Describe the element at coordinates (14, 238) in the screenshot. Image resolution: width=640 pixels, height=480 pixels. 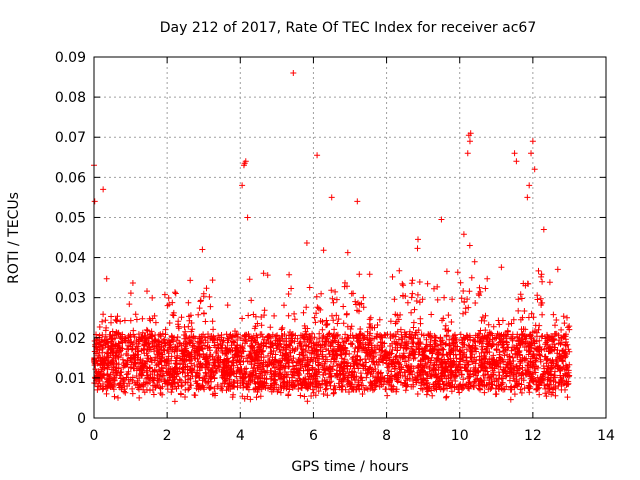
I see `y-axis-label: ROTI / TECUs` at that location.